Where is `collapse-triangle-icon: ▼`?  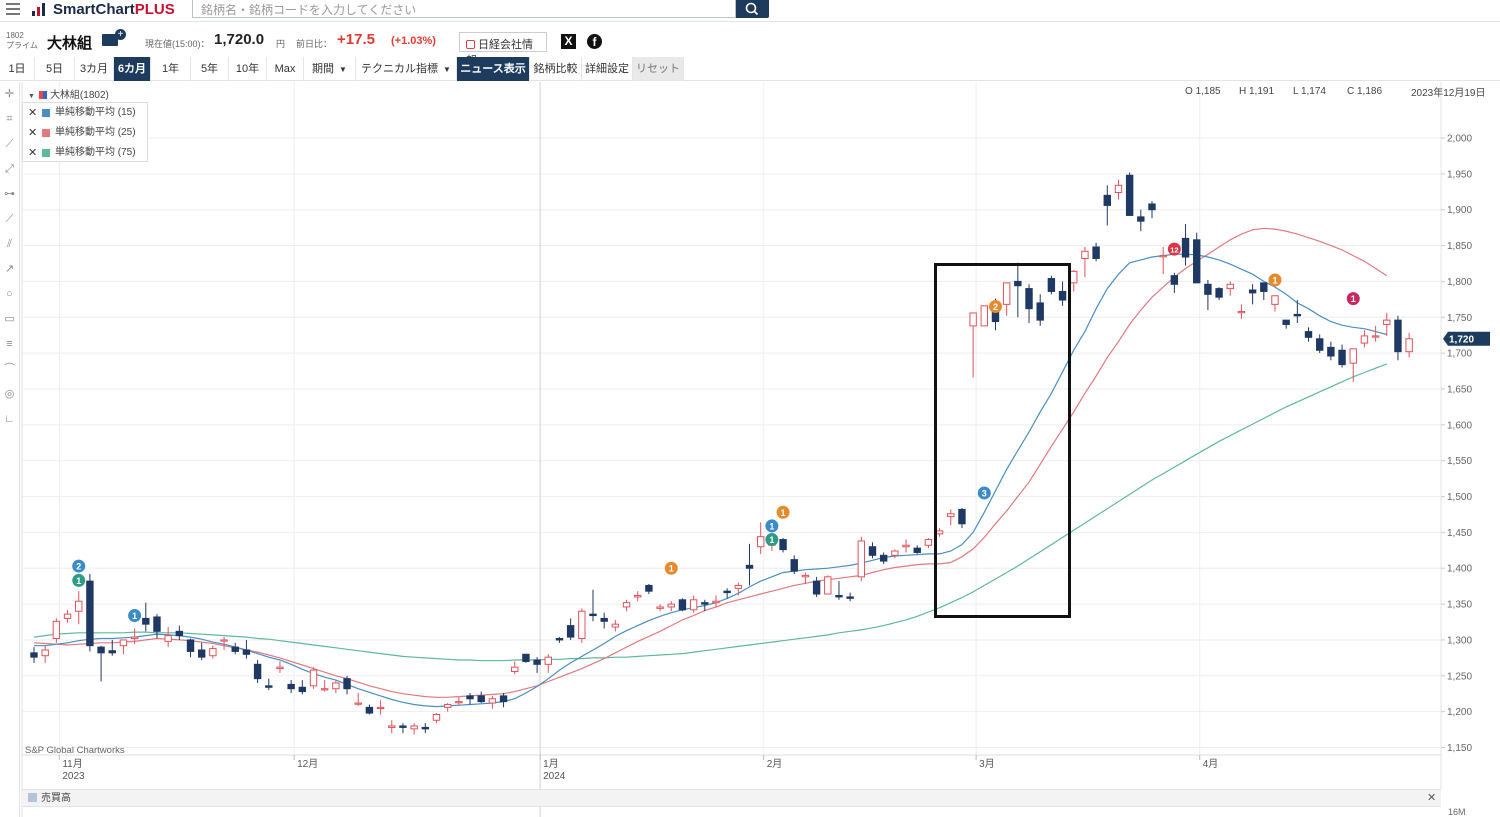 collapse-triangle-icon: ▼ is located at coordinates (31, 96).